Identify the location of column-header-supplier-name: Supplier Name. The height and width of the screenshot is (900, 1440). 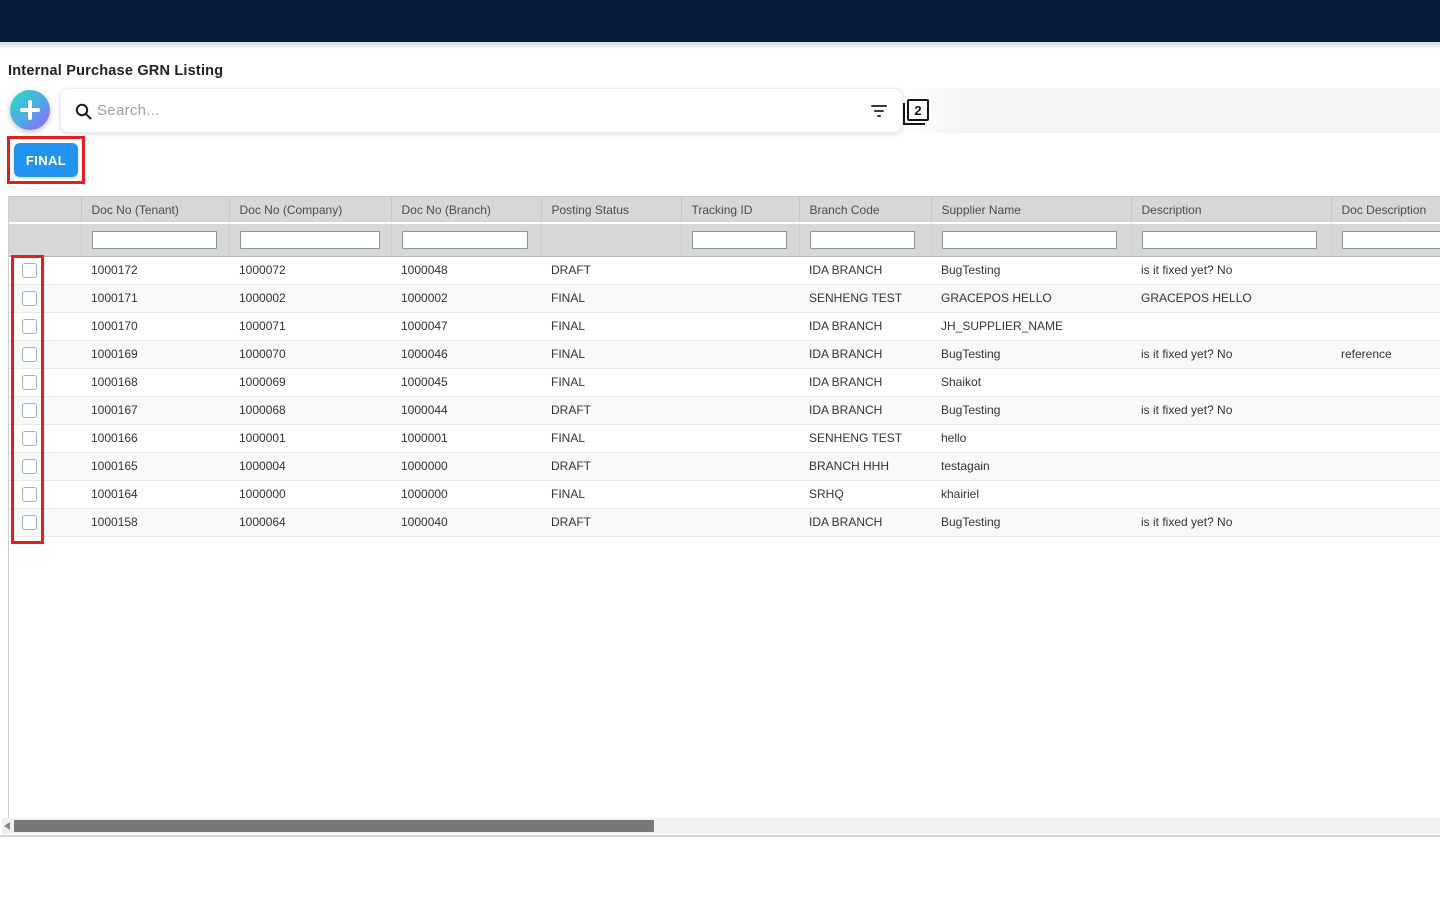
(1030, 210).